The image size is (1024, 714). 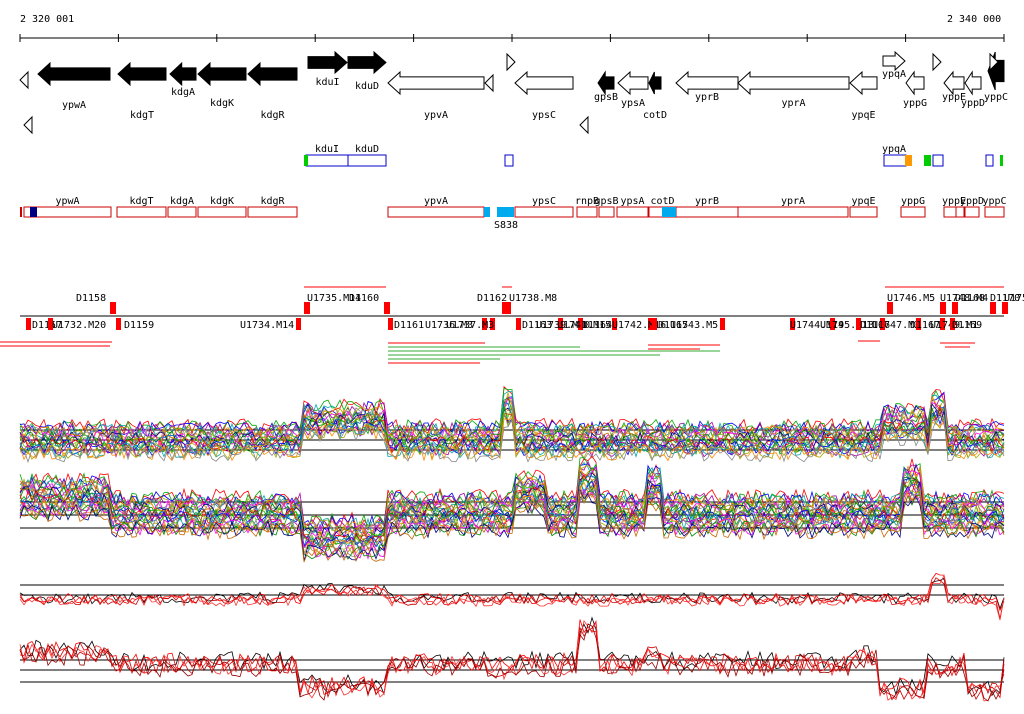 What do you see at coordinates (74, 86) in the screenshot?
I see `gene-ypwA: ypwA` at bounding box center [74, 86].